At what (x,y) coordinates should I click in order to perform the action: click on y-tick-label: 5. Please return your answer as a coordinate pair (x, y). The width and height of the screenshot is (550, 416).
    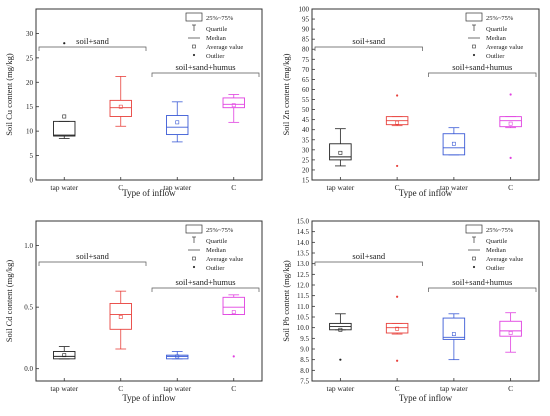
    Looking at the image, I should click on (32, 156).